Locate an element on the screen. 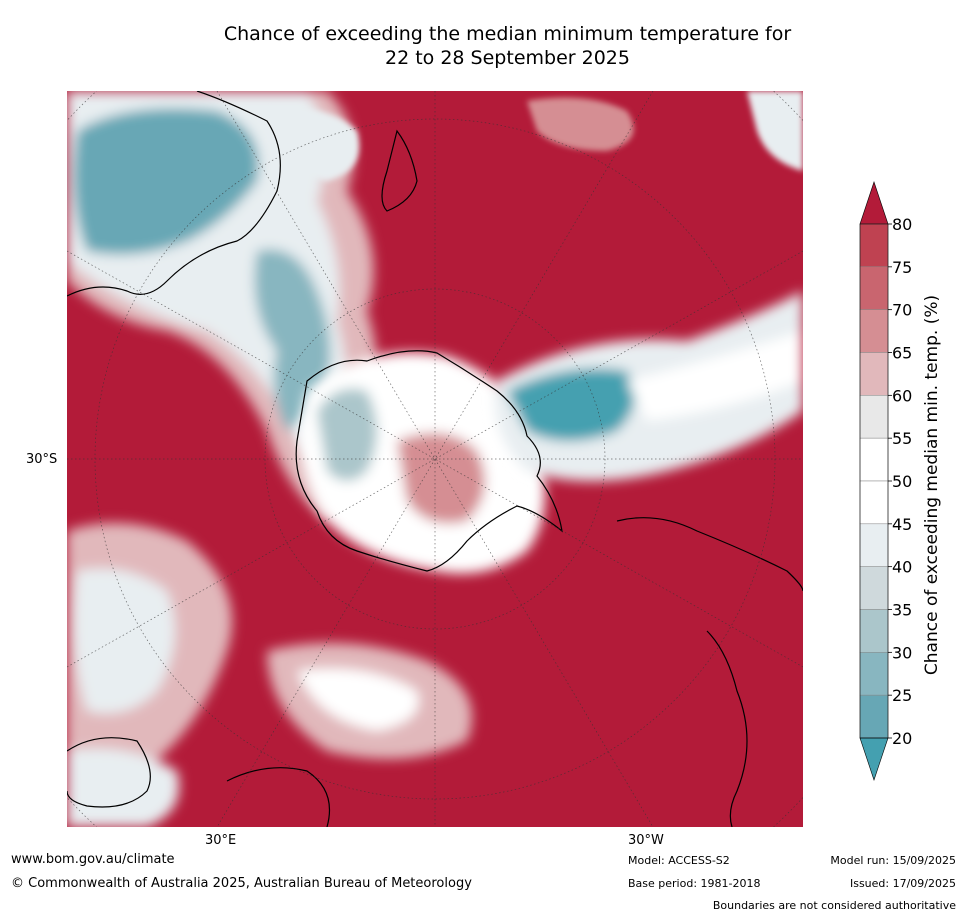  colorbar-tick-label: 25 is located at coordinates (902, 695).